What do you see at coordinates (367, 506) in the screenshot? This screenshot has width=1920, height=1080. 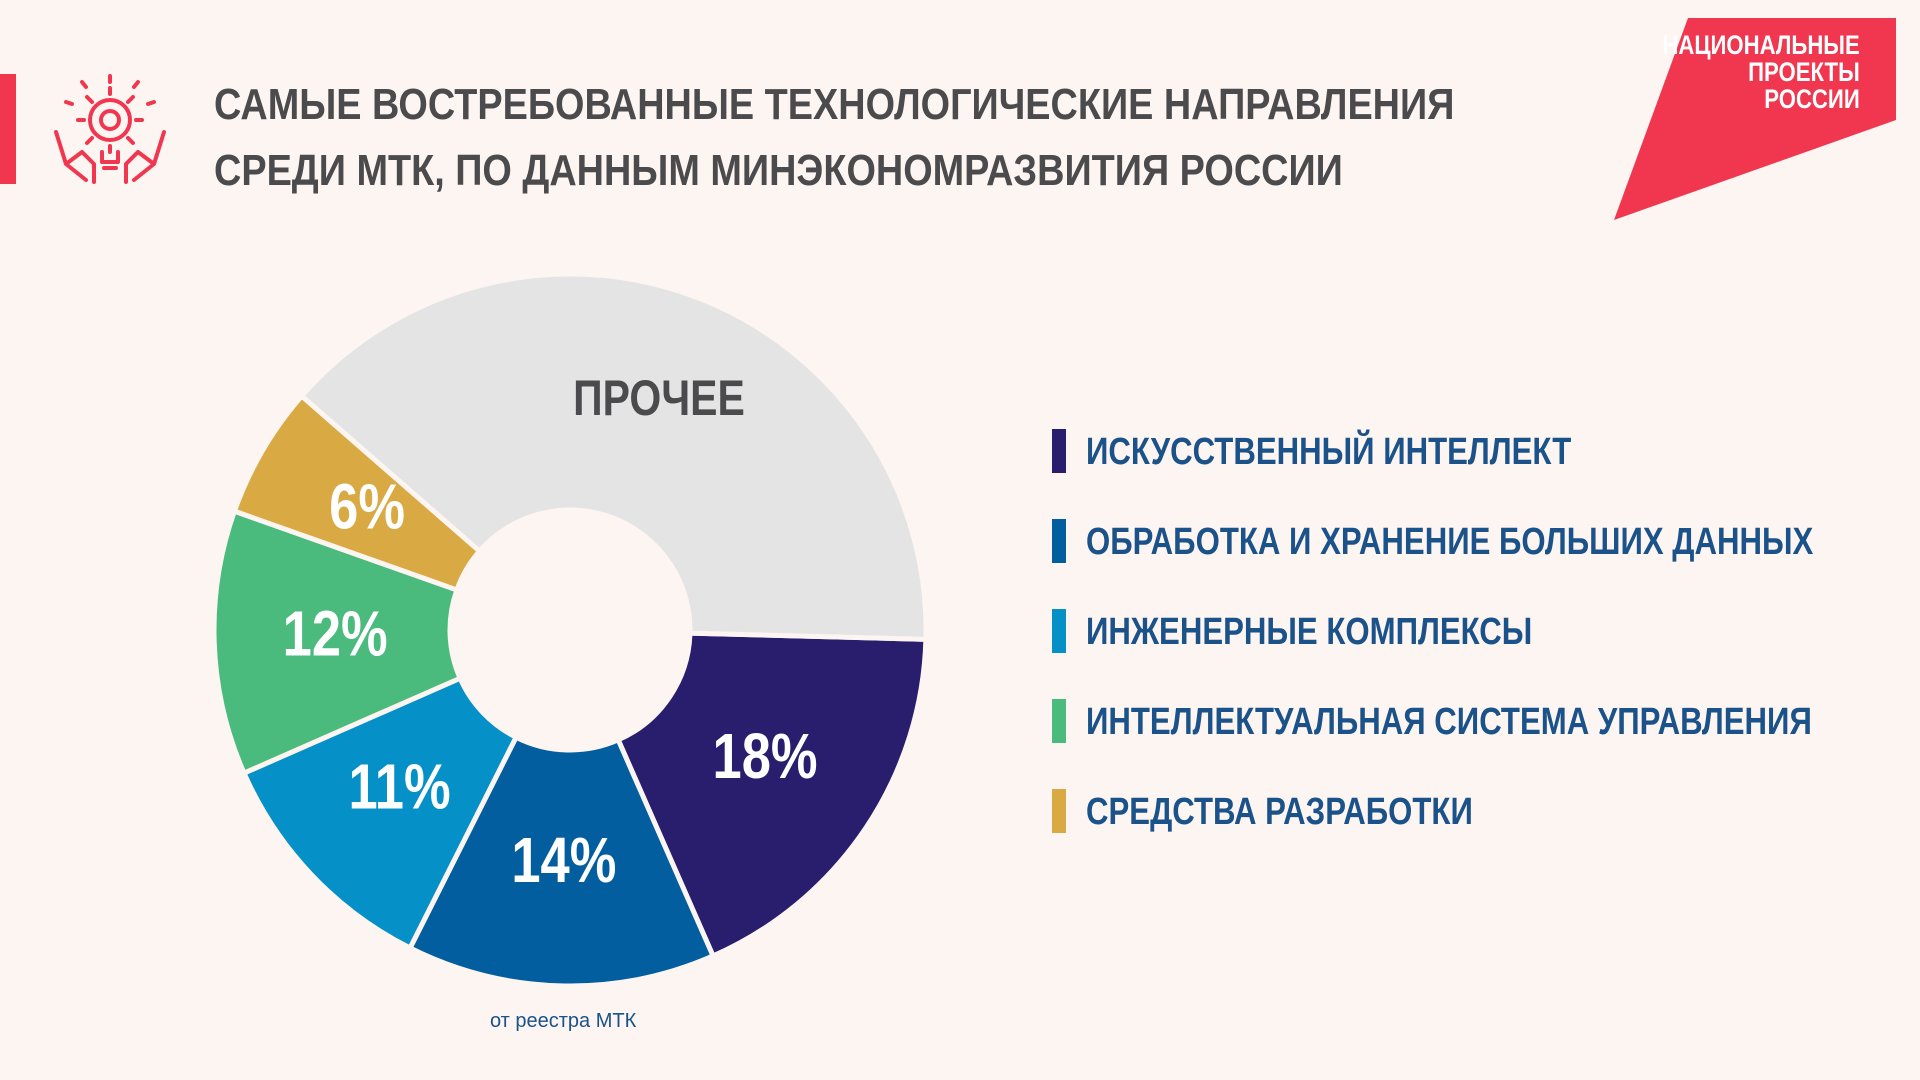 I see `slice-label-4: 6%` at bounding box center [367, 506].